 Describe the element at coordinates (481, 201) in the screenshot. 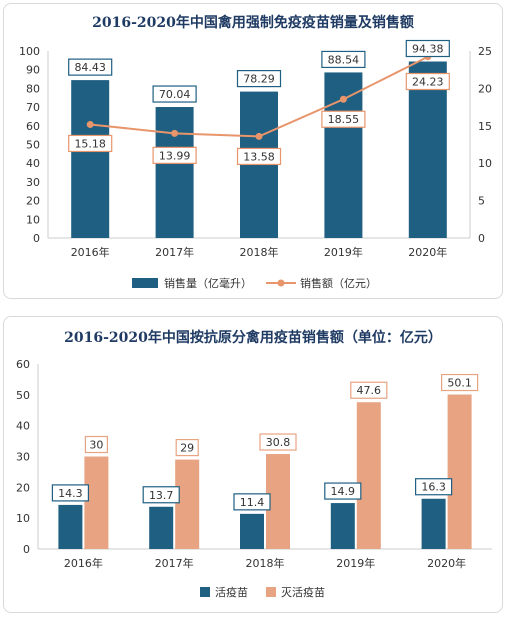

I see `y2-tick-label: 5` at that location.